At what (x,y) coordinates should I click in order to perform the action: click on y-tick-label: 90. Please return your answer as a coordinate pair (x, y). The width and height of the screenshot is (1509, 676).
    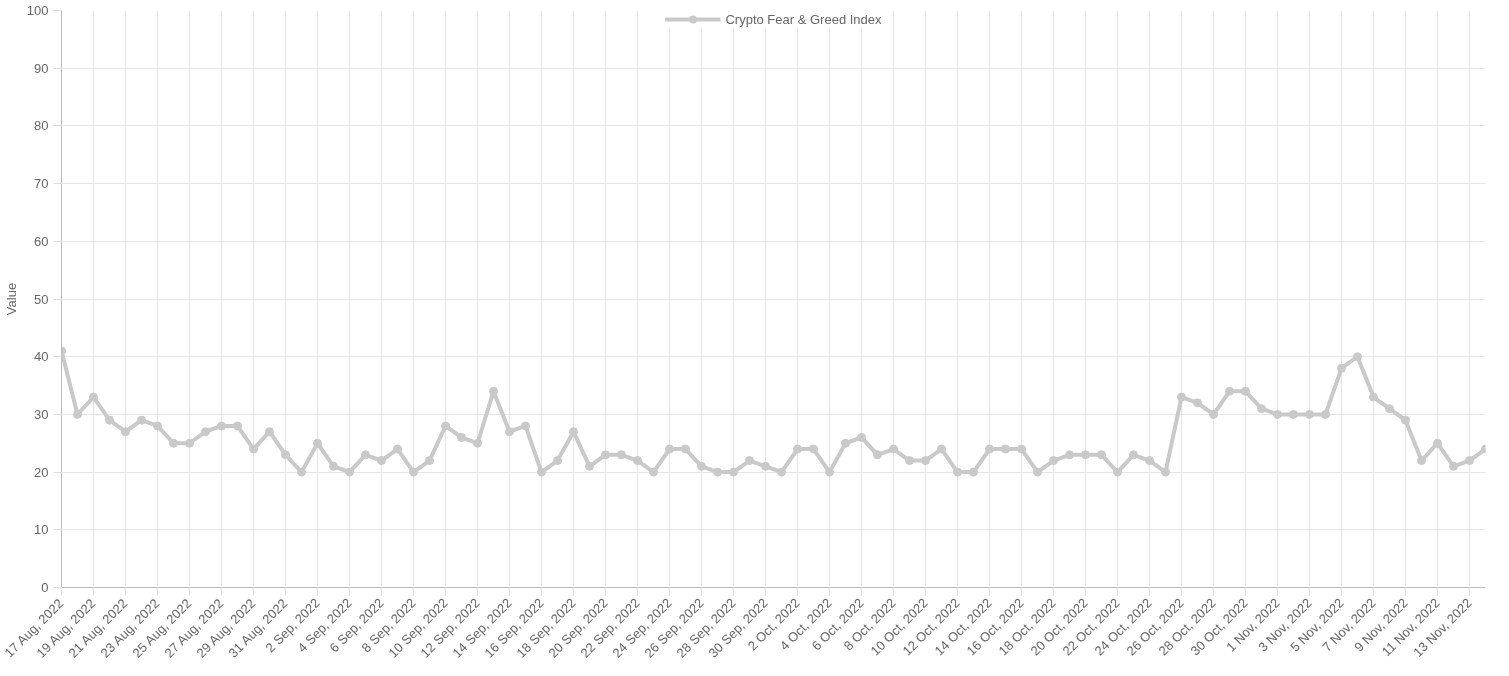
    Looking at the image, I should click on (41, 68).